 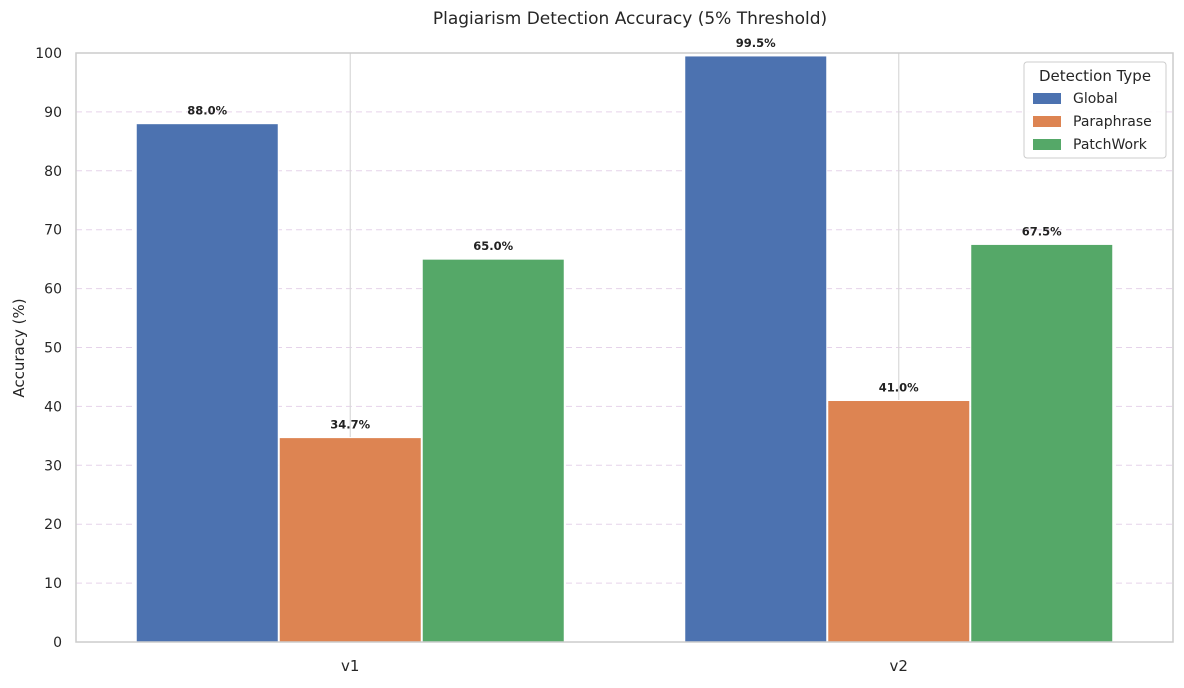 What do you see at coordinates (53, 172) in the screenshot?
I see `y-tick-label: 80` at bounding box center [53, 172].